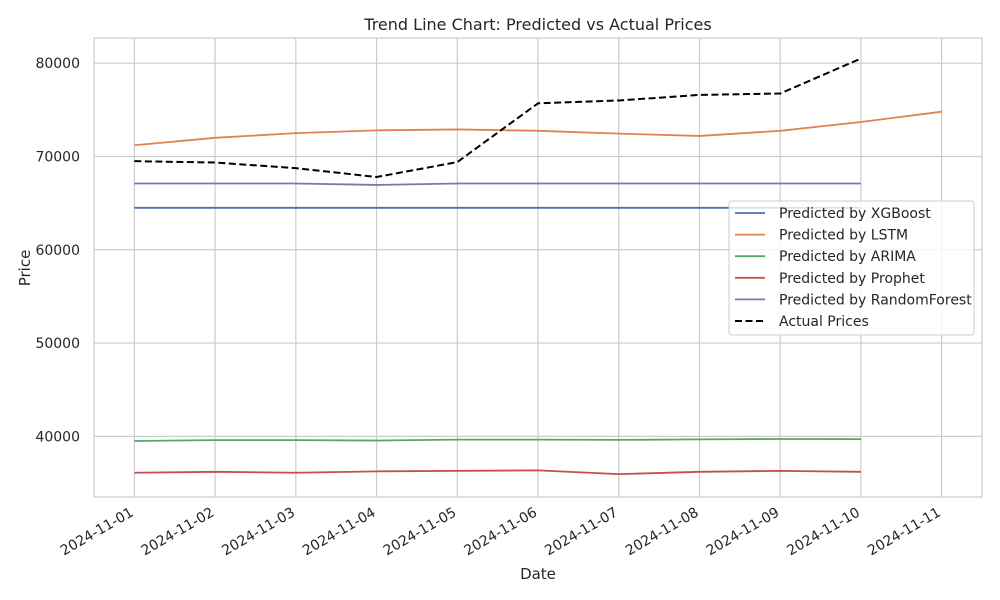 Image resolution: width=1000 pixels, height=600 pixels. What do you see at coordinates (875, 300) in the screenshot?
I see `legend-label: Predicted by RandomForest` at bounding box center [875, 300].